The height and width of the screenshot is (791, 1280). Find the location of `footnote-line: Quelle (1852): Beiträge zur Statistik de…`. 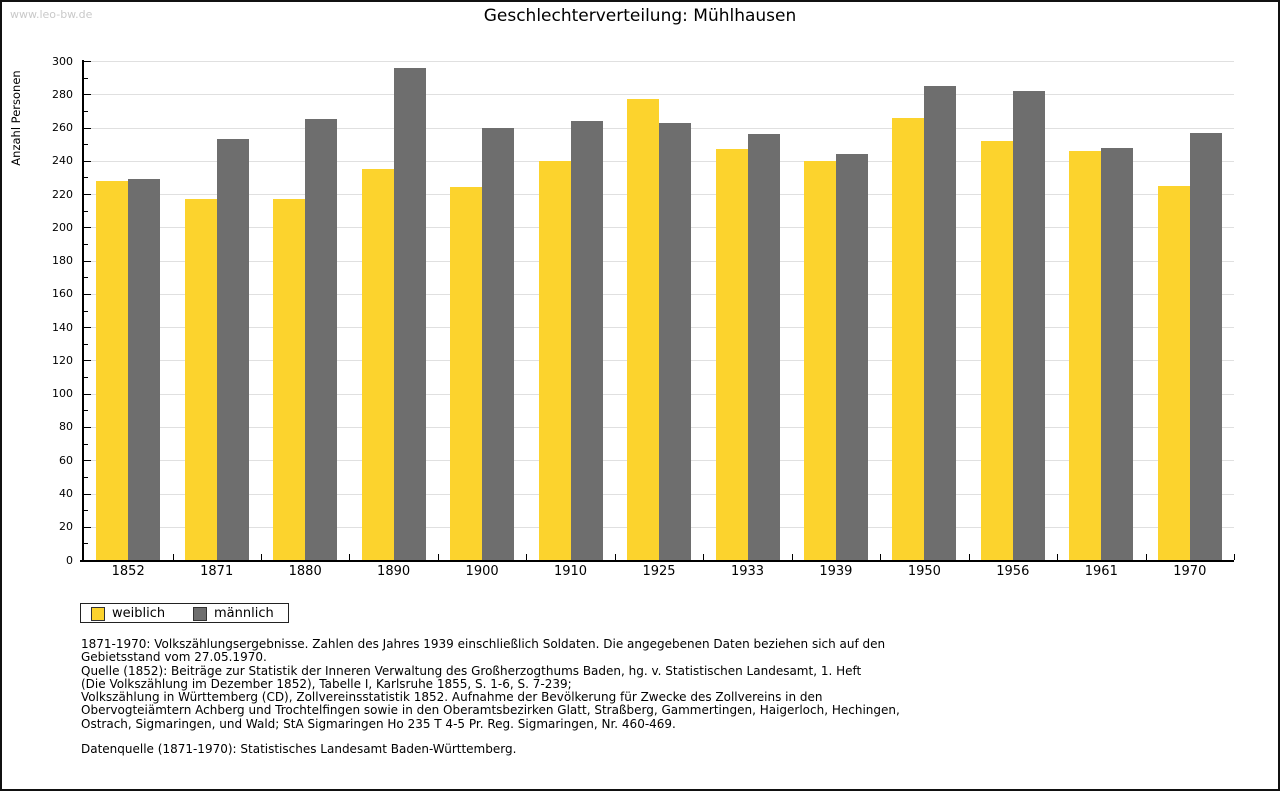

footnote-line: Quelle (1852): Beiträge zur Statistik de… is located at coordinates (471, 670).